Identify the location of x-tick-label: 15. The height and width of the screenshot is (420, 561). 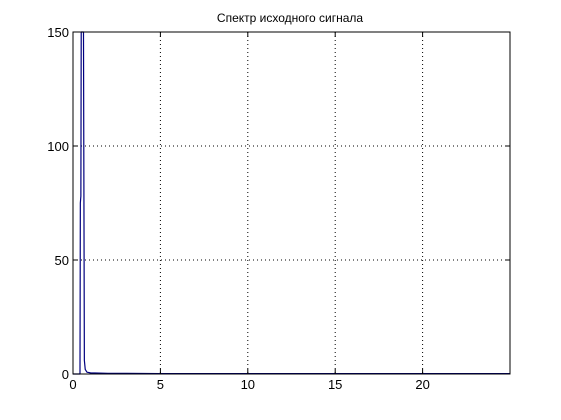
(335, 384).